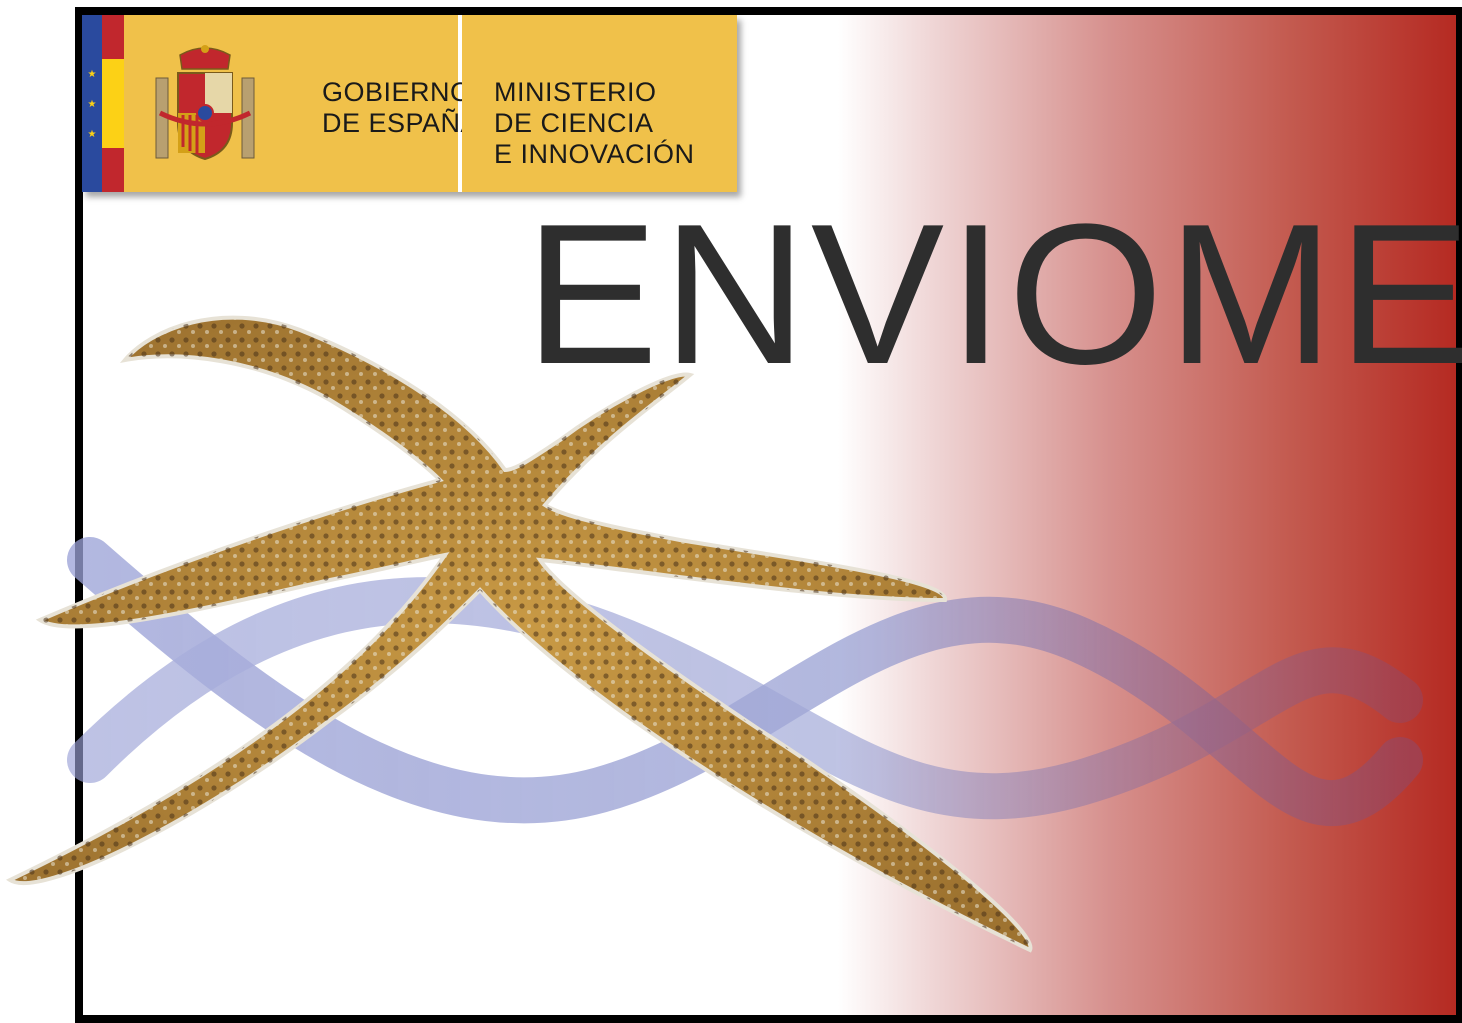  I want to click on ministry-line-2: DE CIENCIA, so click(574, 123).